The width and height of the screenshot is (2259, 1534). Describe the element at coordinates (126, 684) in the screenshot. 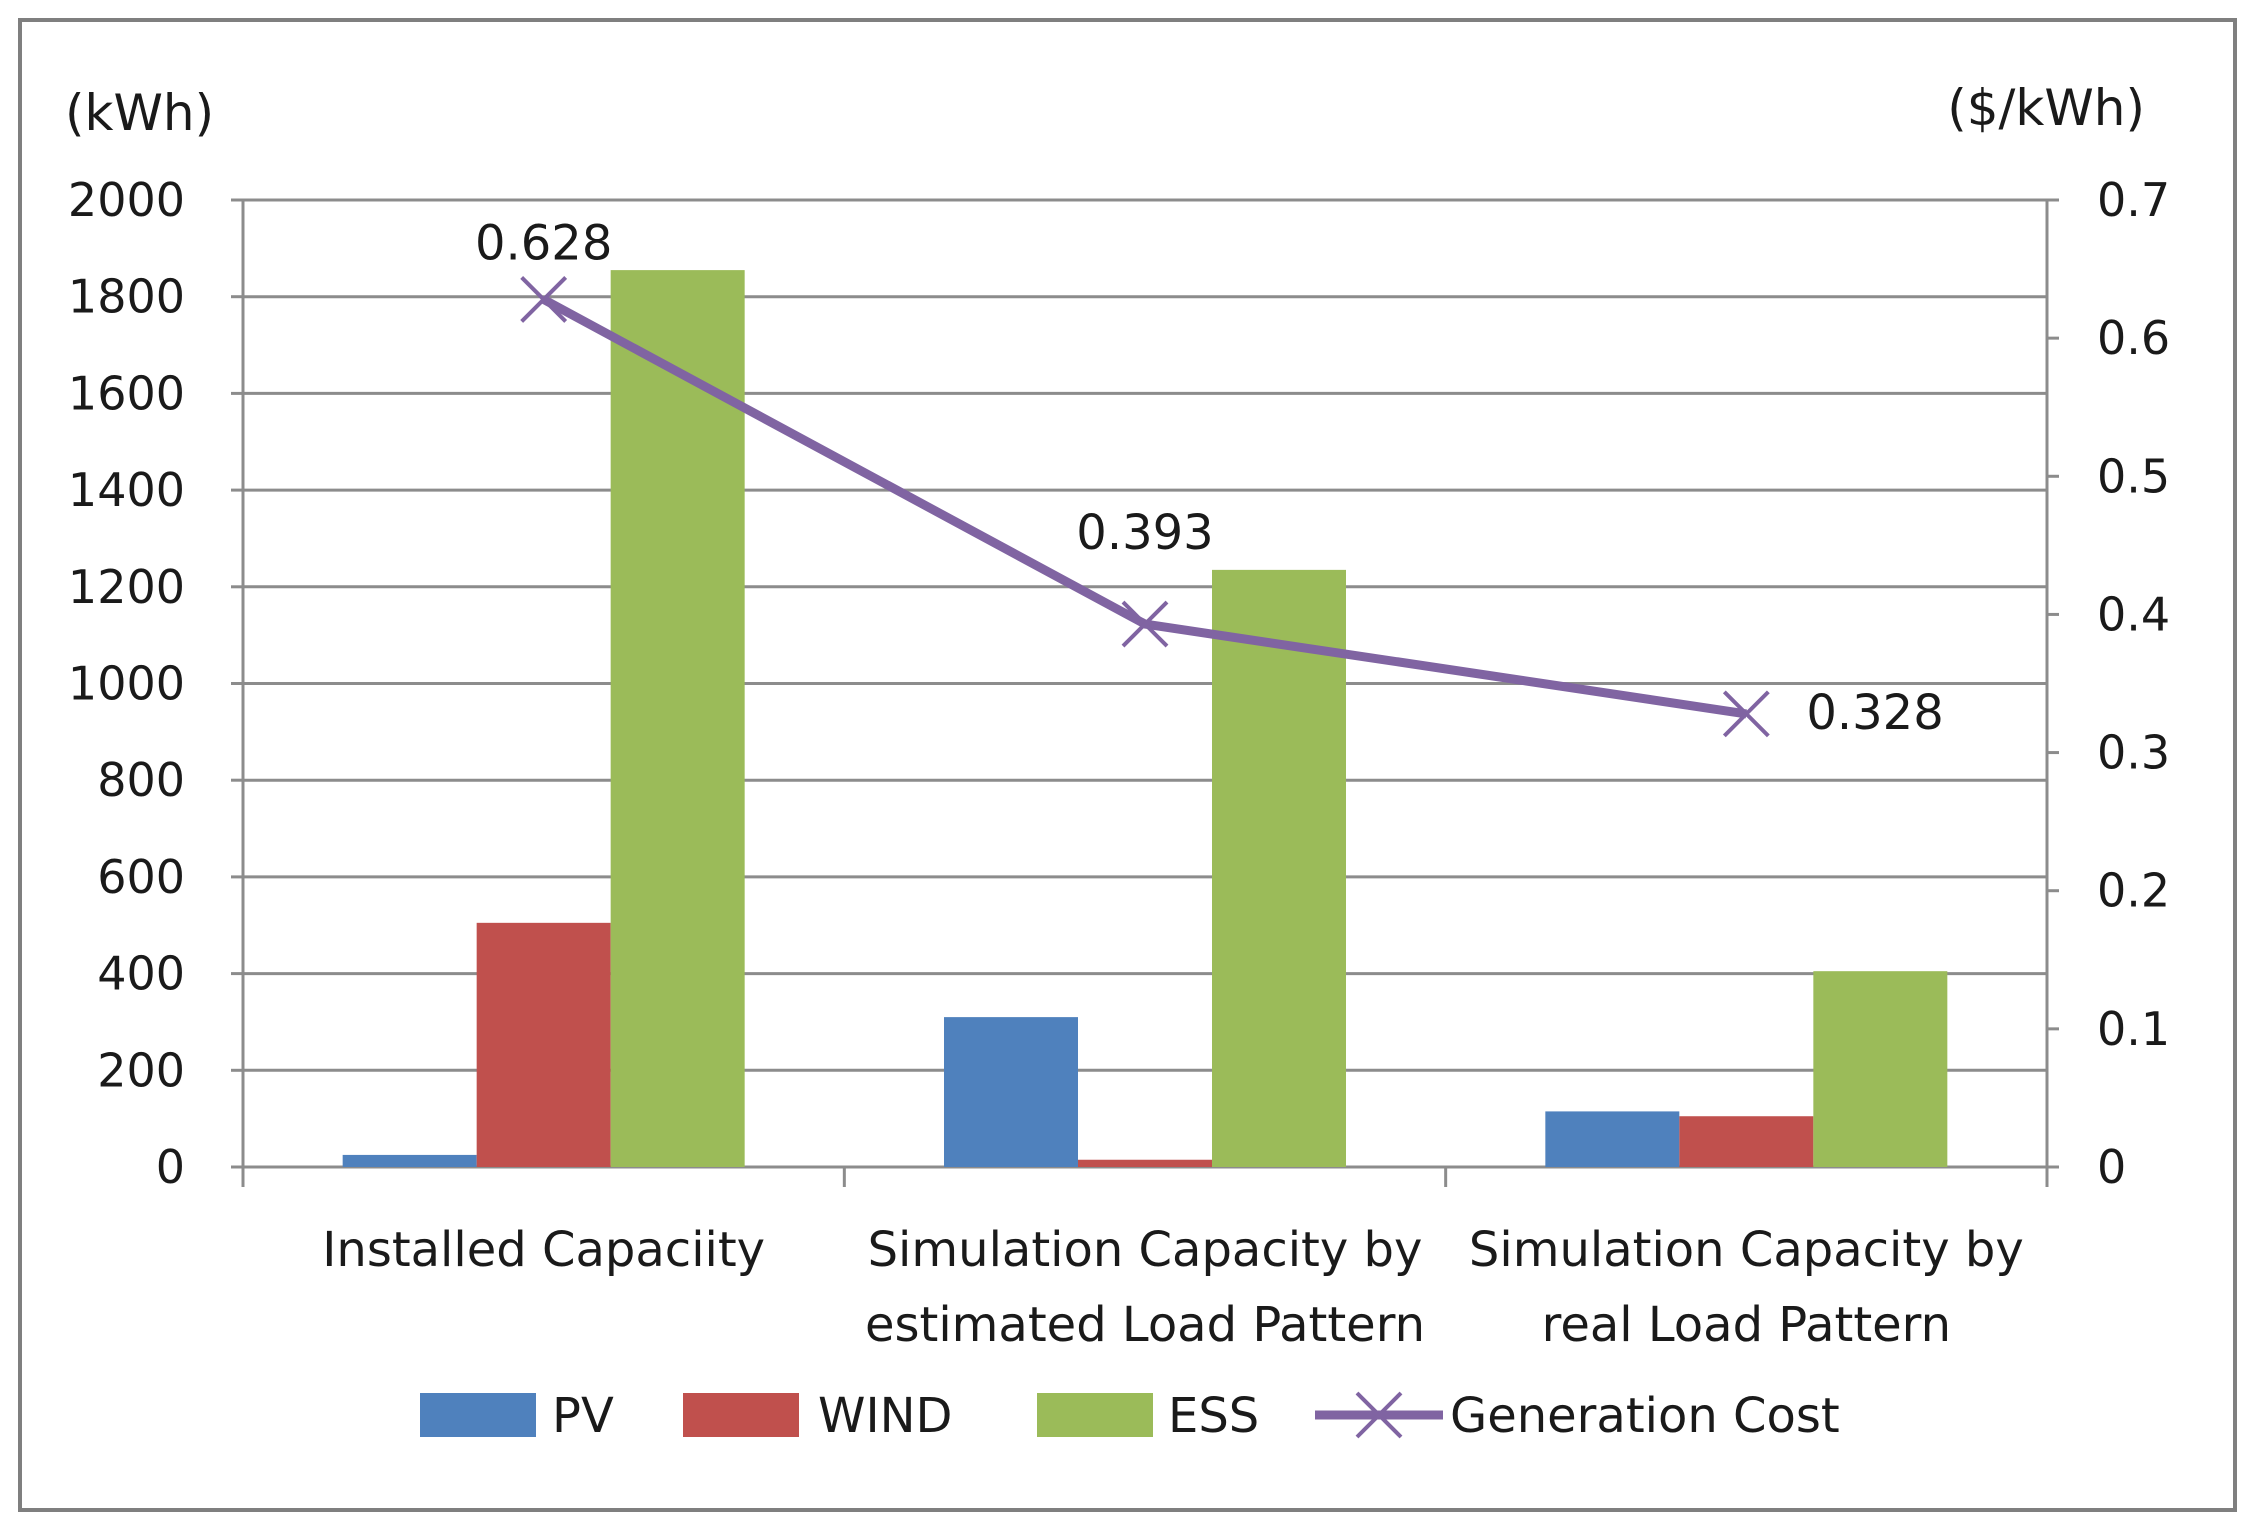

I see `y-left-tick-label: 1000` at that location.